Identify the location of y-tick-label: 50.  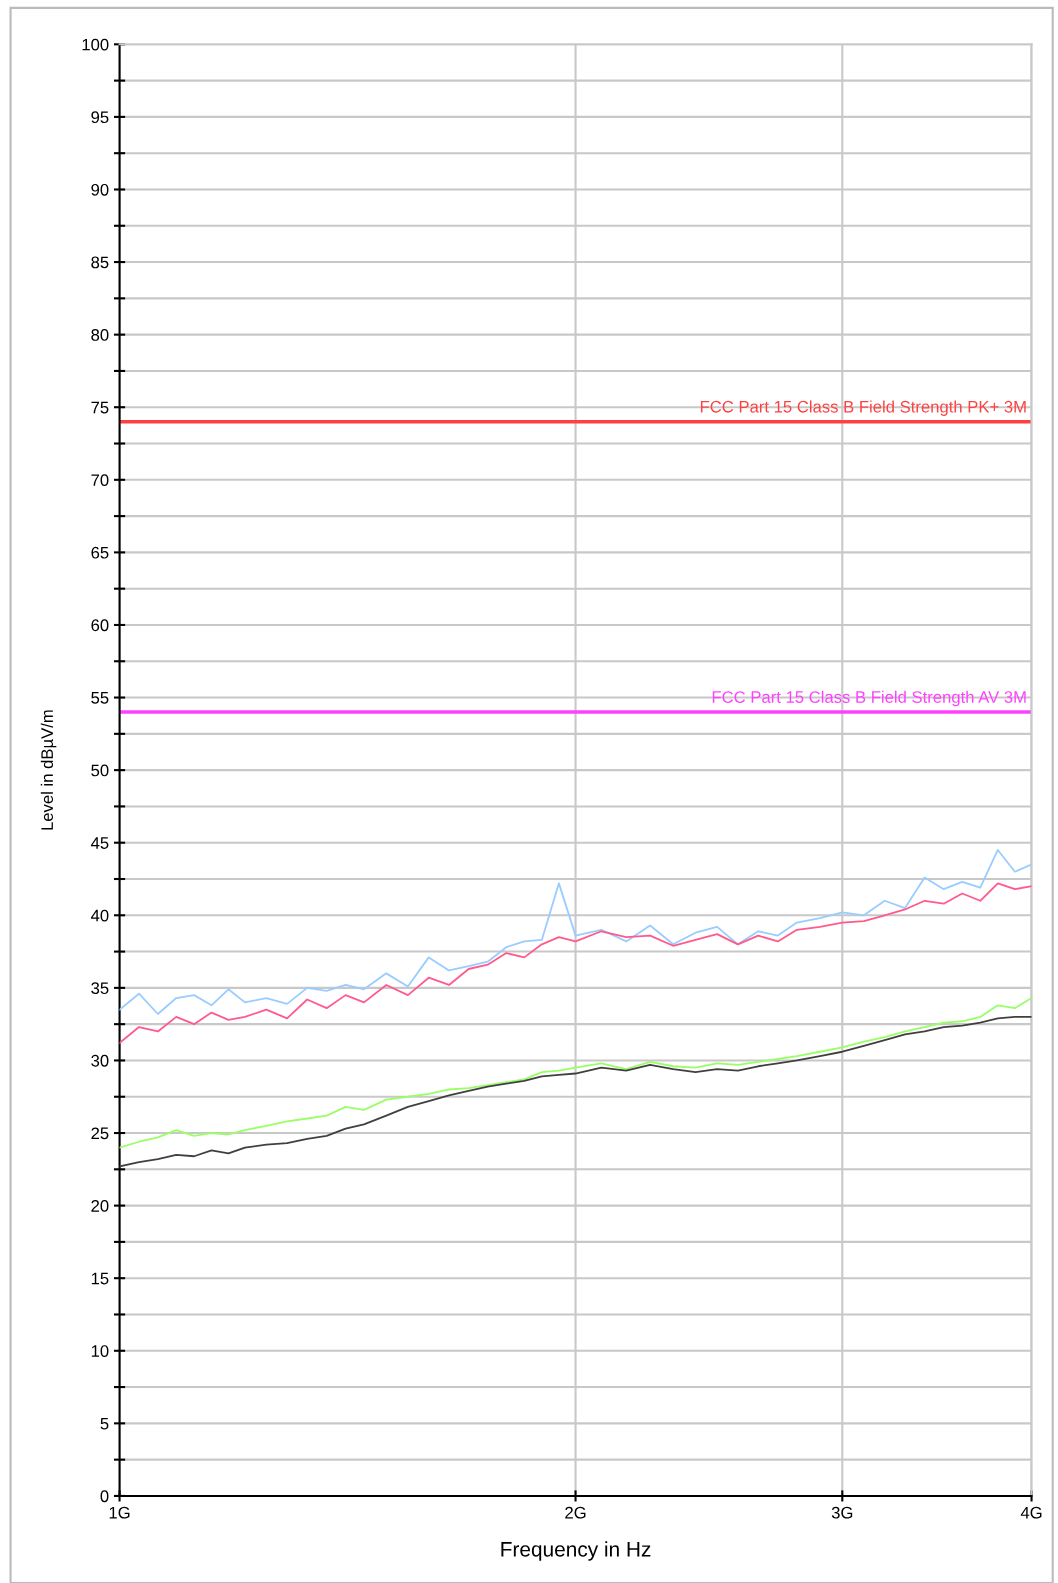
(100, 770).